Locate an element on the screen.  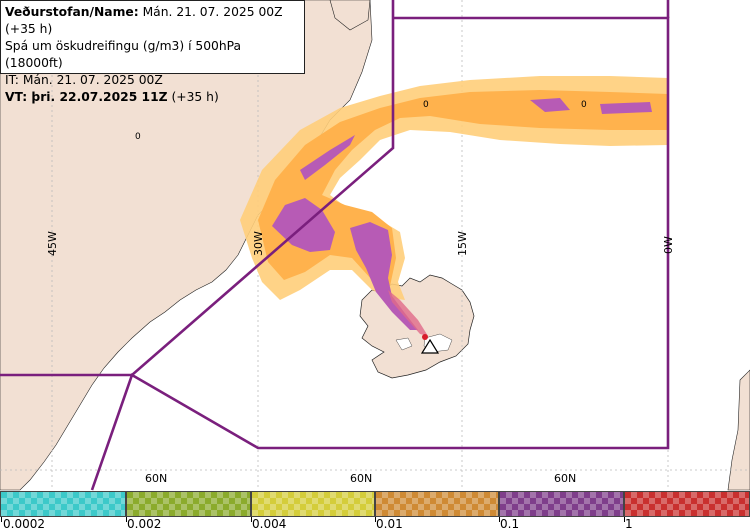
ash-plume is located at coordinates (408, 313).